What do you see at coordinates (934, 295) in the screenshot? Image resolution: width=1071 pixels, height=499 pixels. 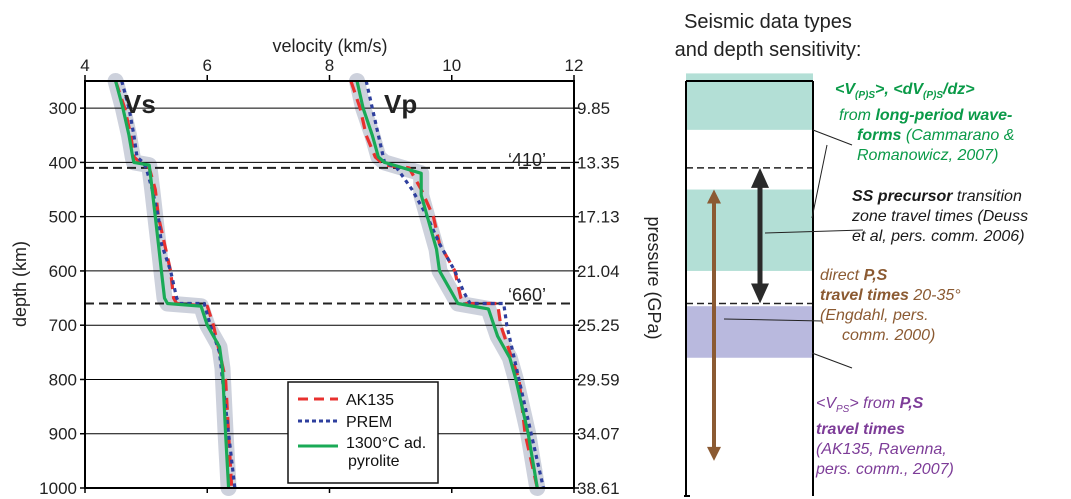 I see `direct-range: 20-35°` at bounding box center [934, 295].